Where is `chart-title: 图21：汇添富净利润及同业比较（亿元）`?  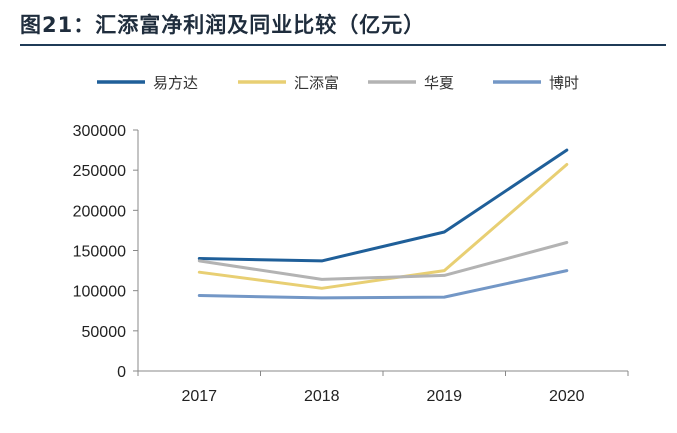
chart-title: 图21：汇添富净利润及同业比较（亿元） is located at coordinates (223, 25).